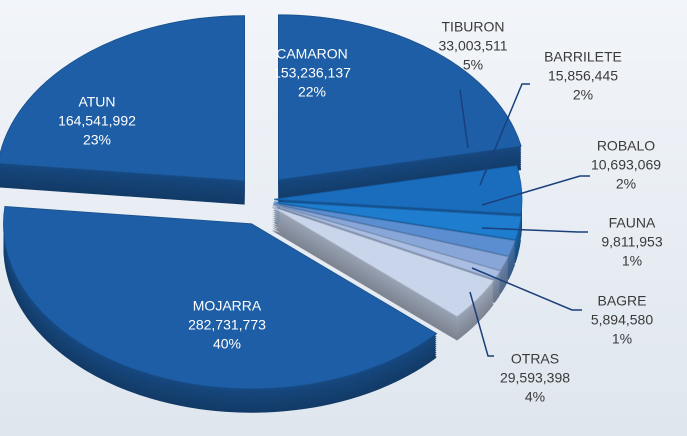 This screenshot has width=687, height=436. What do you see at coordinates (312, 73) in the screenshot?
I see `slice-value: 153,236,137` at bounding box center [312, 73].